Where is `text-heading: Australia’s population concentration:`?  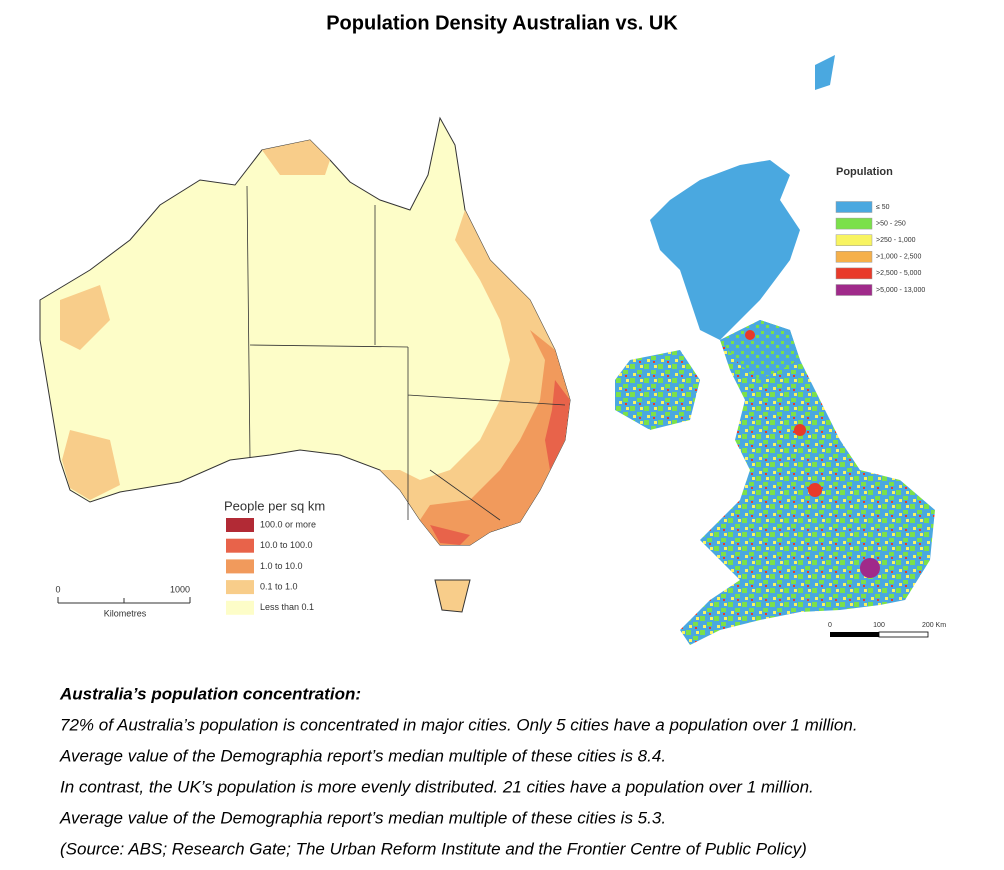
text-heading: Australia’s population concentration: is located at coordinates (210, 693).